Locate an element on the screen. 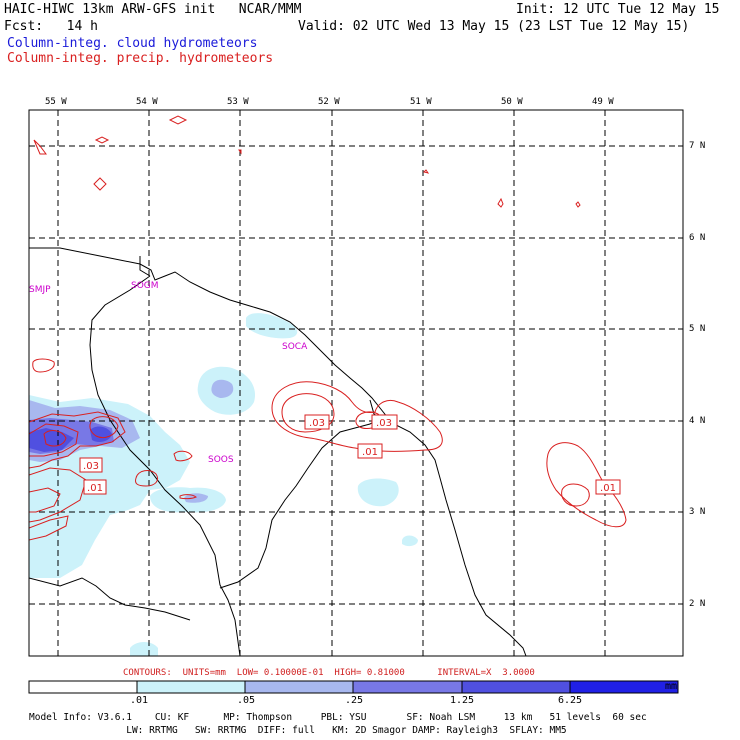  lon-label-50w: 50 W is located at coordinates (512, 102).